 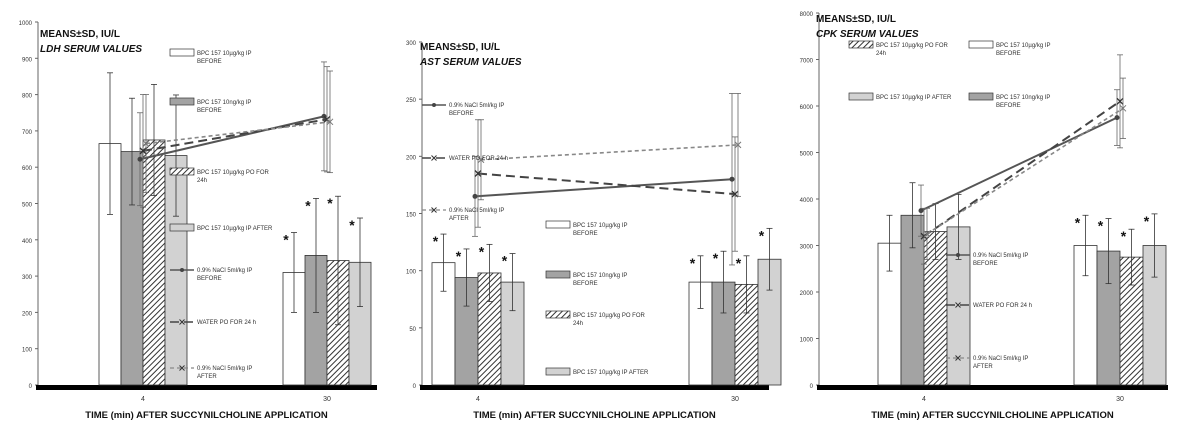 What do you see at coordinates (807, 248) in the screenshot?
I see `y-tick-label: 3000` at bounding box center [807, 248].